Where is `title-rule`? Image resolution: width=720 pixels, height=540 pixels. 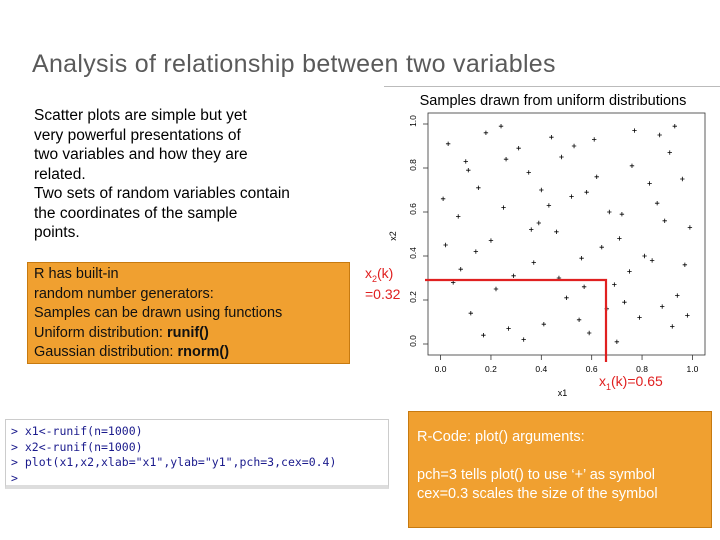
title-rule is located at coordinates (552, 86).